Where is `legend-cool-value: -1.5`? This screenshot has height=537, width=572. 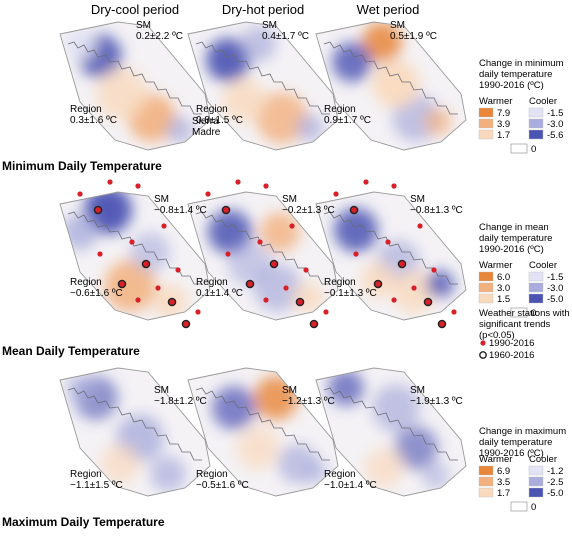
legend-cool-value: -1.5 is located at coordinates (555, 113).